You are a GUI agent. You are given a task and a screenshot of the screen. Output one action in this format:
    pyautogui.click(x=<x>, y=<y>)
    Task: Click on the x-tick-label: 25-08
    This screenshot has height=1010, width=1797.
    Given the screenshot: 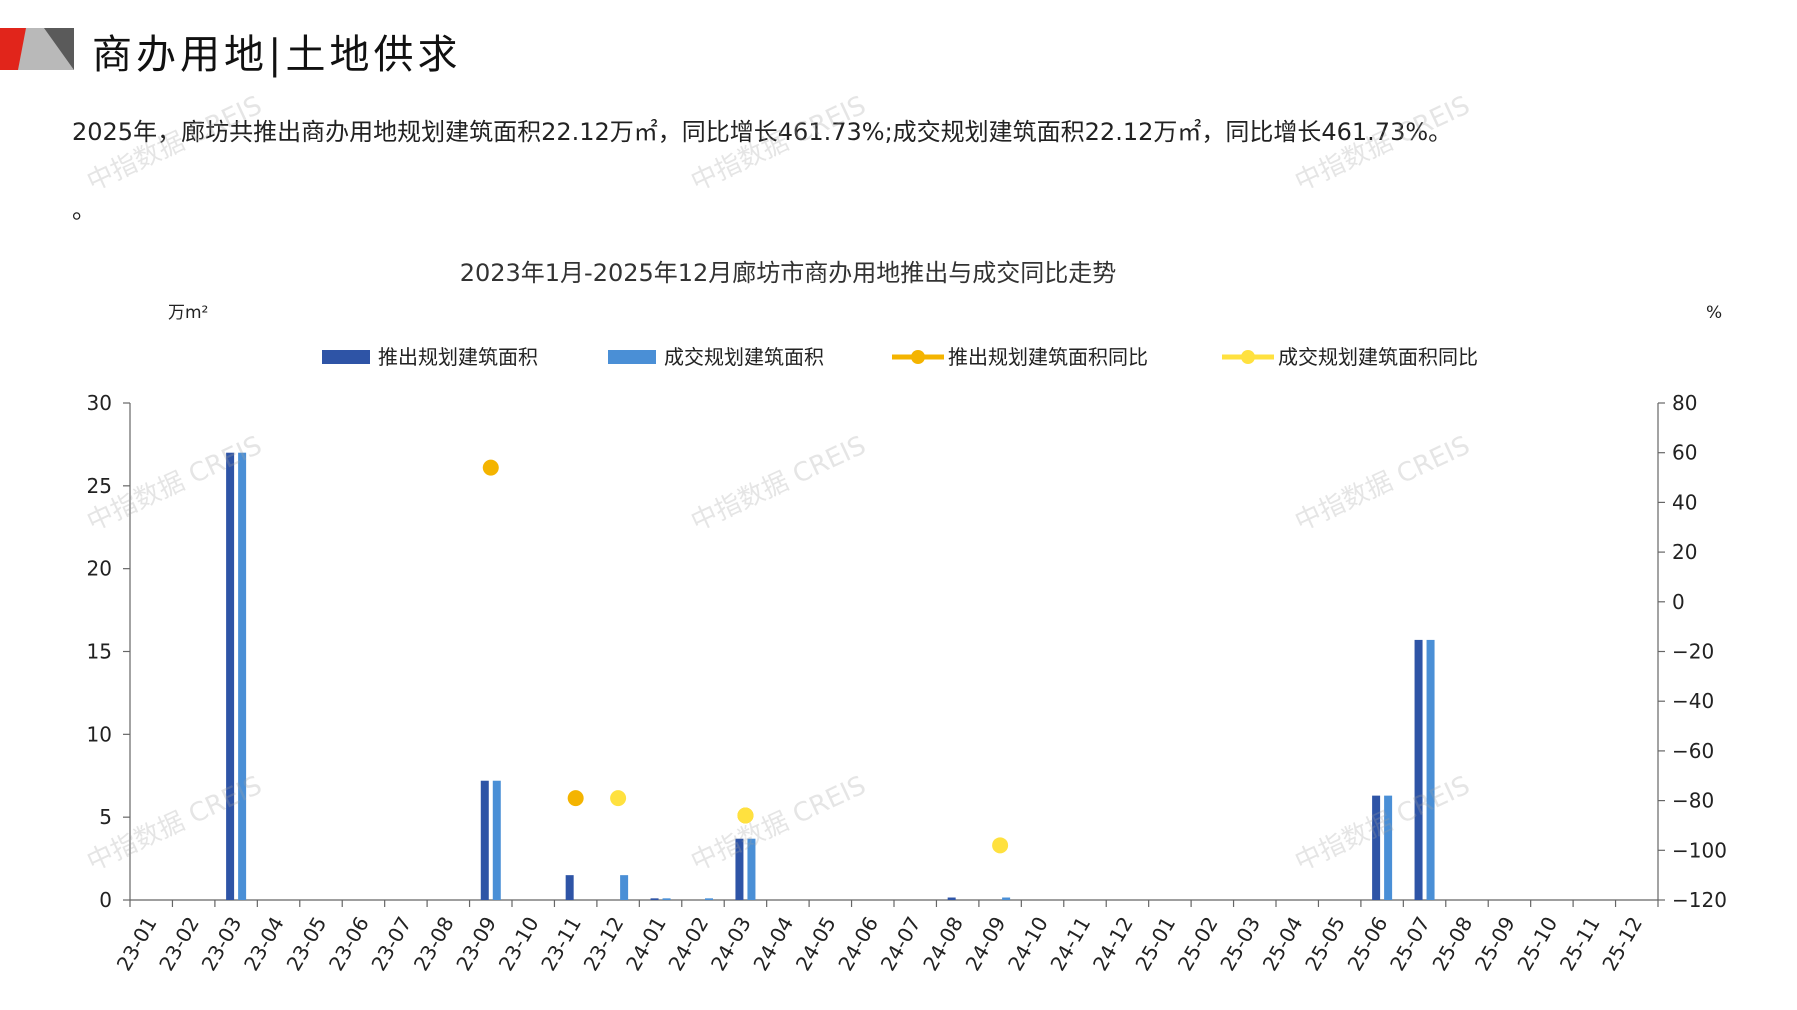 What is the action you would take?
    pyautogui.click(x=1452, y=944)
    